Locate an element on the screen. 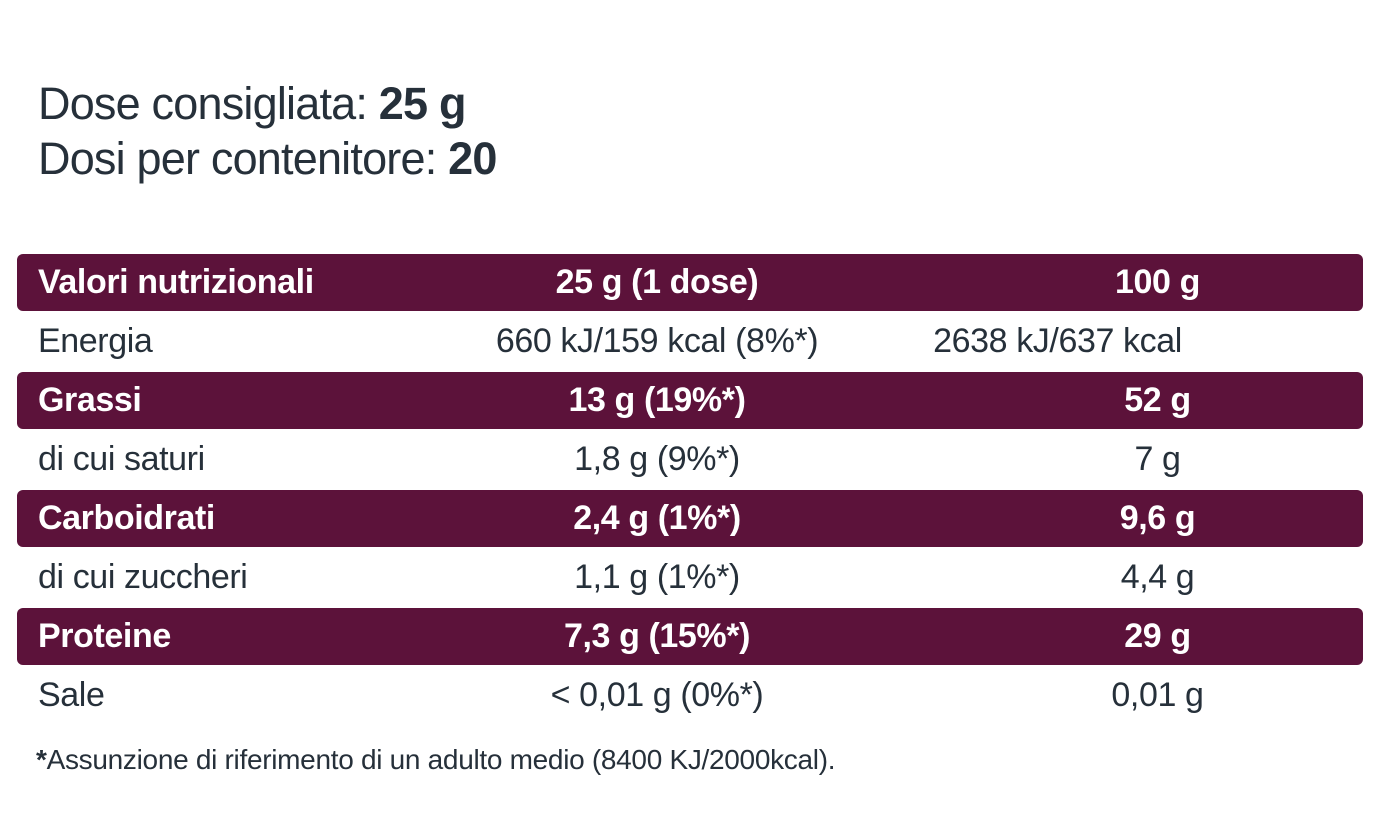  row-value-per-100g: 9,6 g is located at coordinates (1157, 518).